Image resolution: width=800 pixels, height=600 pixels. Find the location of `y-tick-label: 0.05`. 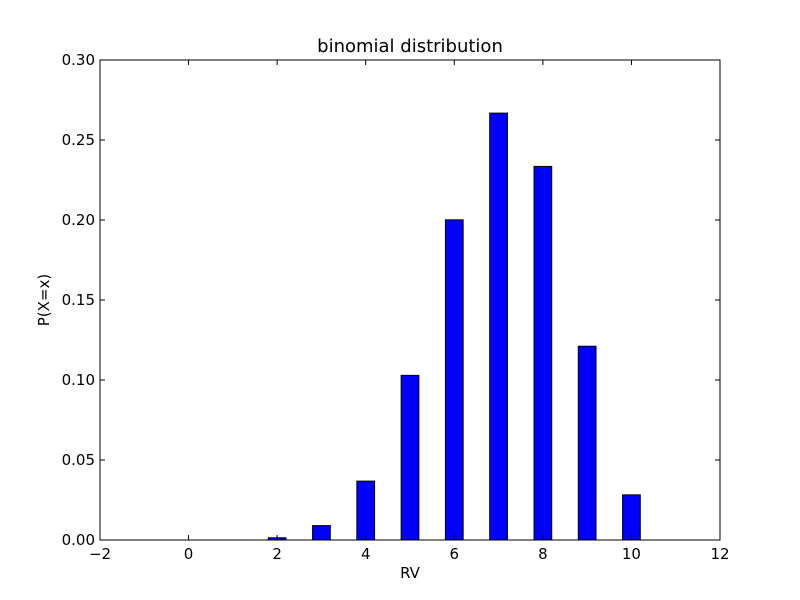

y-tick-label: 0.05 is located at coordinates (78, 460).